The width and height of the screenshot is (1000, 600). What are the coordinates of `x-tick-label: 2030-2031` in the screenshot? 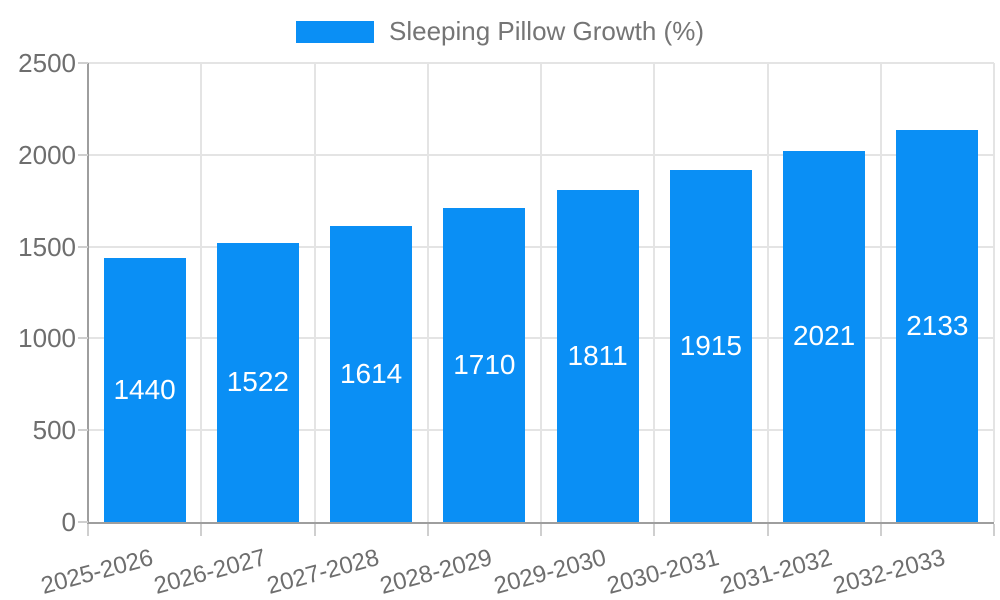 It's located at (663, 572).